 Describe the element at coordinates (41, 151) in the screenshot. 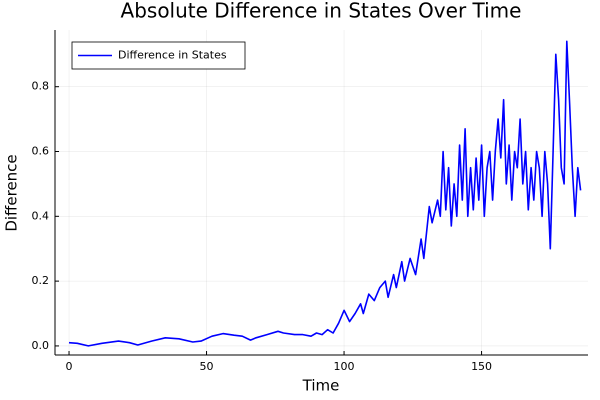

I see `y-tick-label: 0.6` at that location.